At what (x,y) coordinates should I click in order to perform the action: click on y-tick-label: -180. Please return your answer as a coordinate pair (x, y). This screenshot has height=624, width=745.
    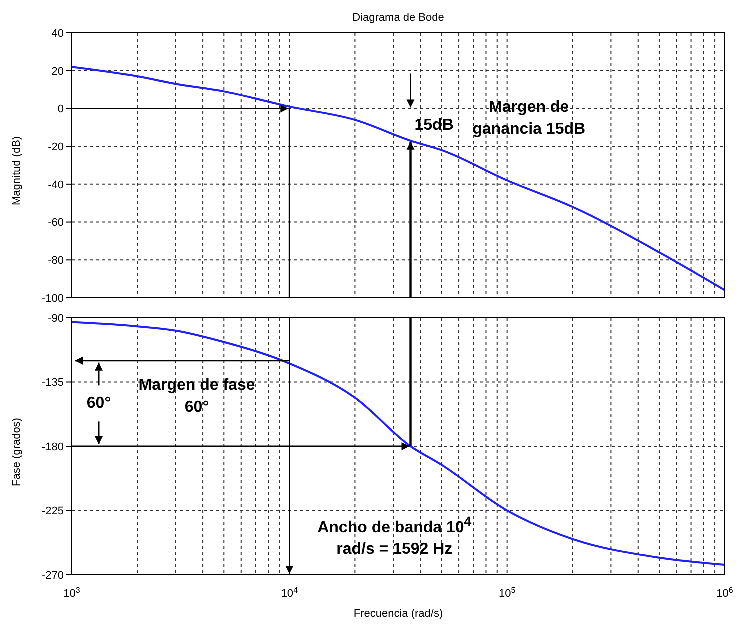
    Looking at the image, I should click on (53, 447).